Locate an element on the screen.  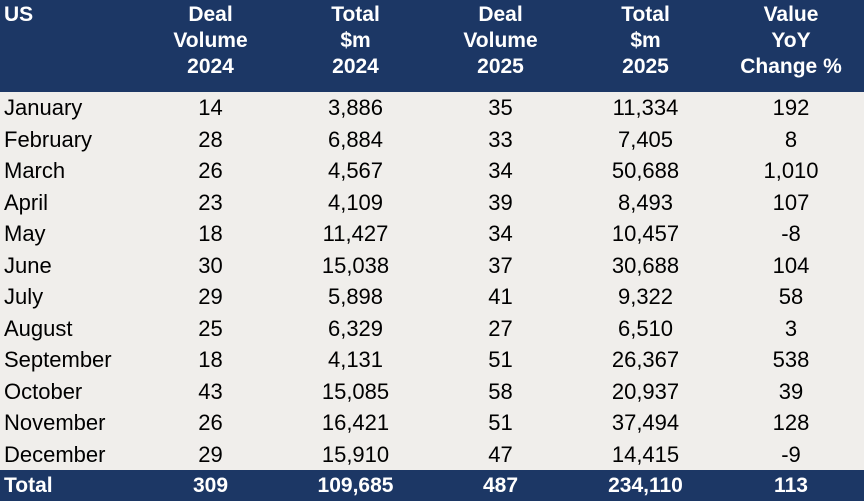
header-total-2025: Total $m 2025 is located at coordinates (645, 46).